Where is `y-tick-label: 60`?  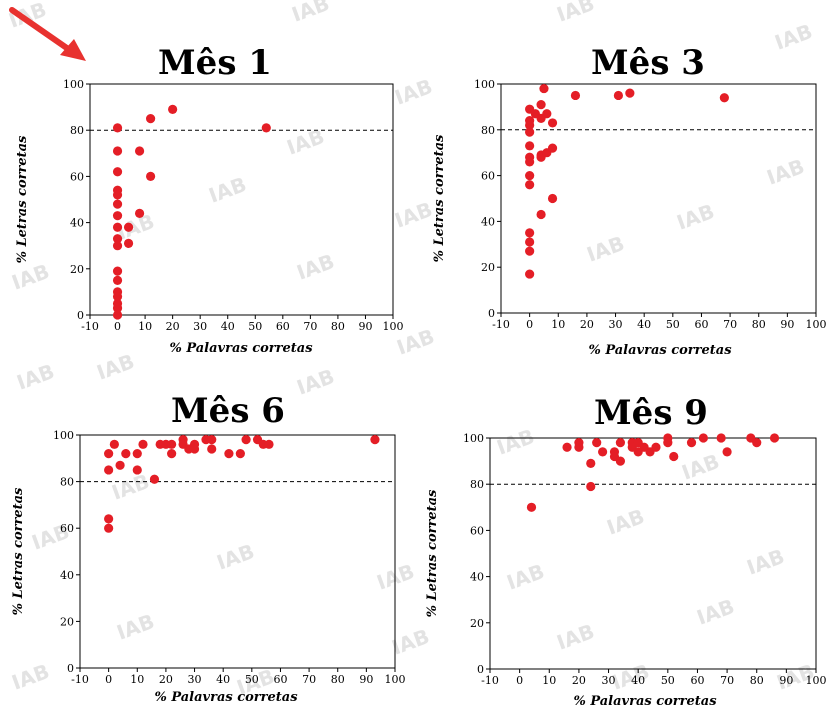 y-tick-label: 60 is located at coordinates (488, 176).